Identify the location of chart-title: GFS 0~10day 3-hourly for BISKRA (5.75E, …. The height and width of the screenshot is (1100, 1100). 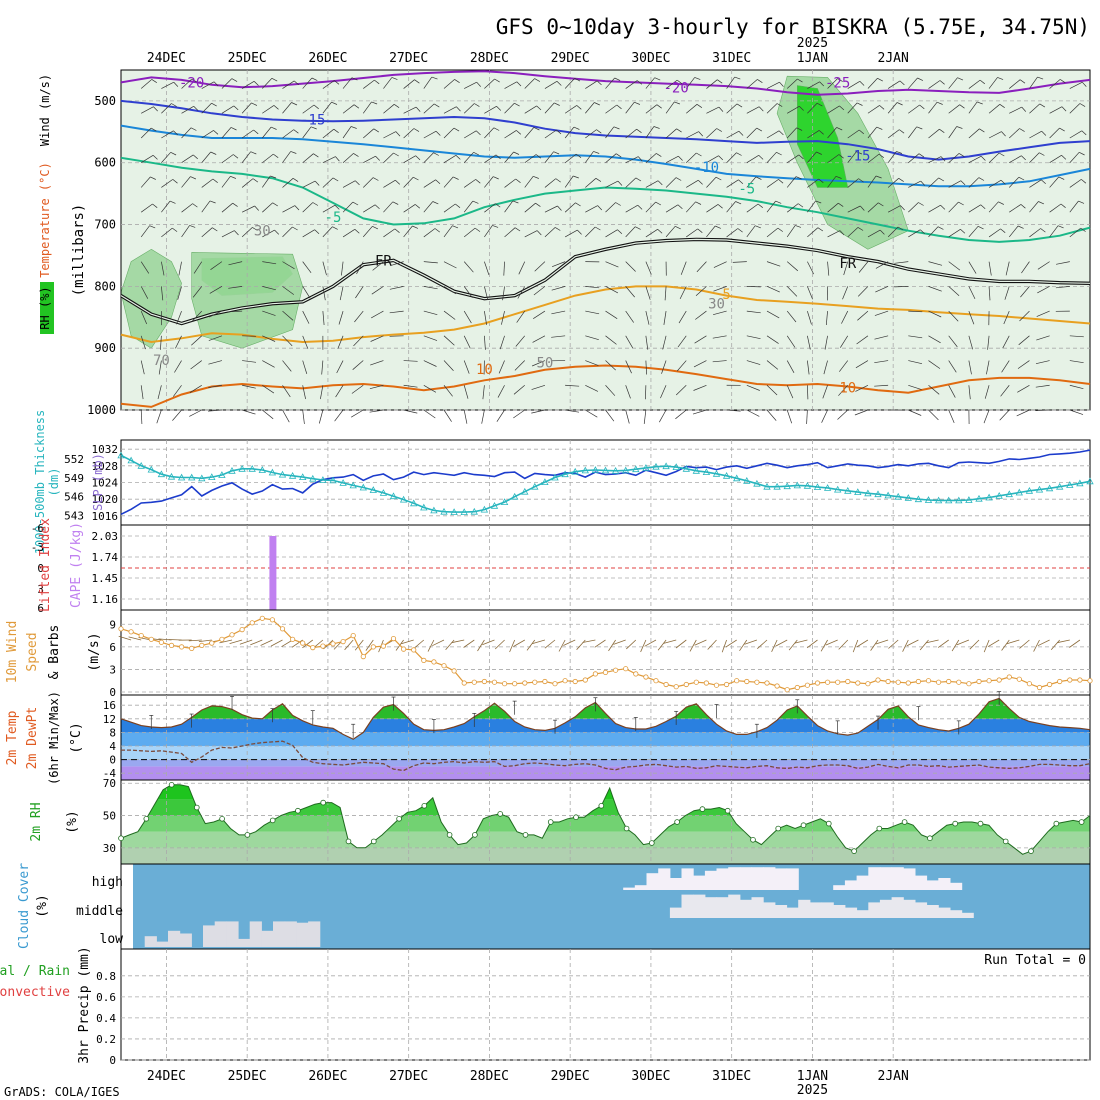
(793, 27).